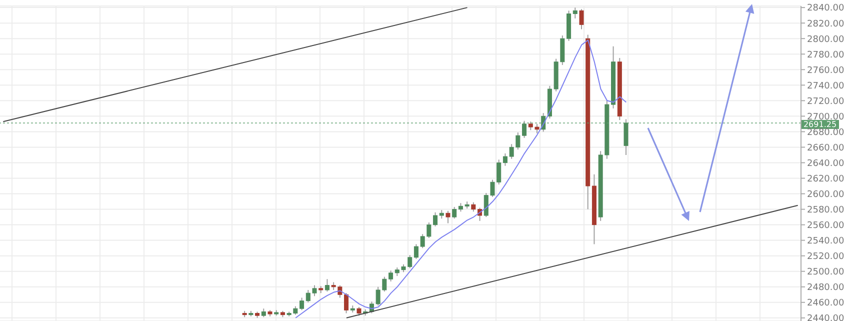  Describe the element at coordinates (825, 195) in the screenshot. I see `y-tick-label: 2600.00` at that location.